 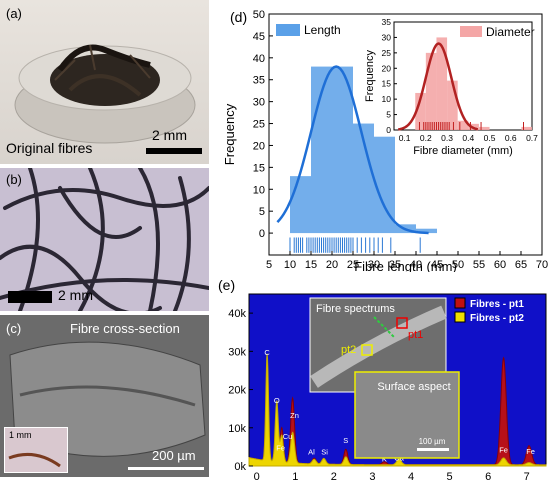 I want to click on inset-y-tick-label-2: 10, so click(x=387, y=99).